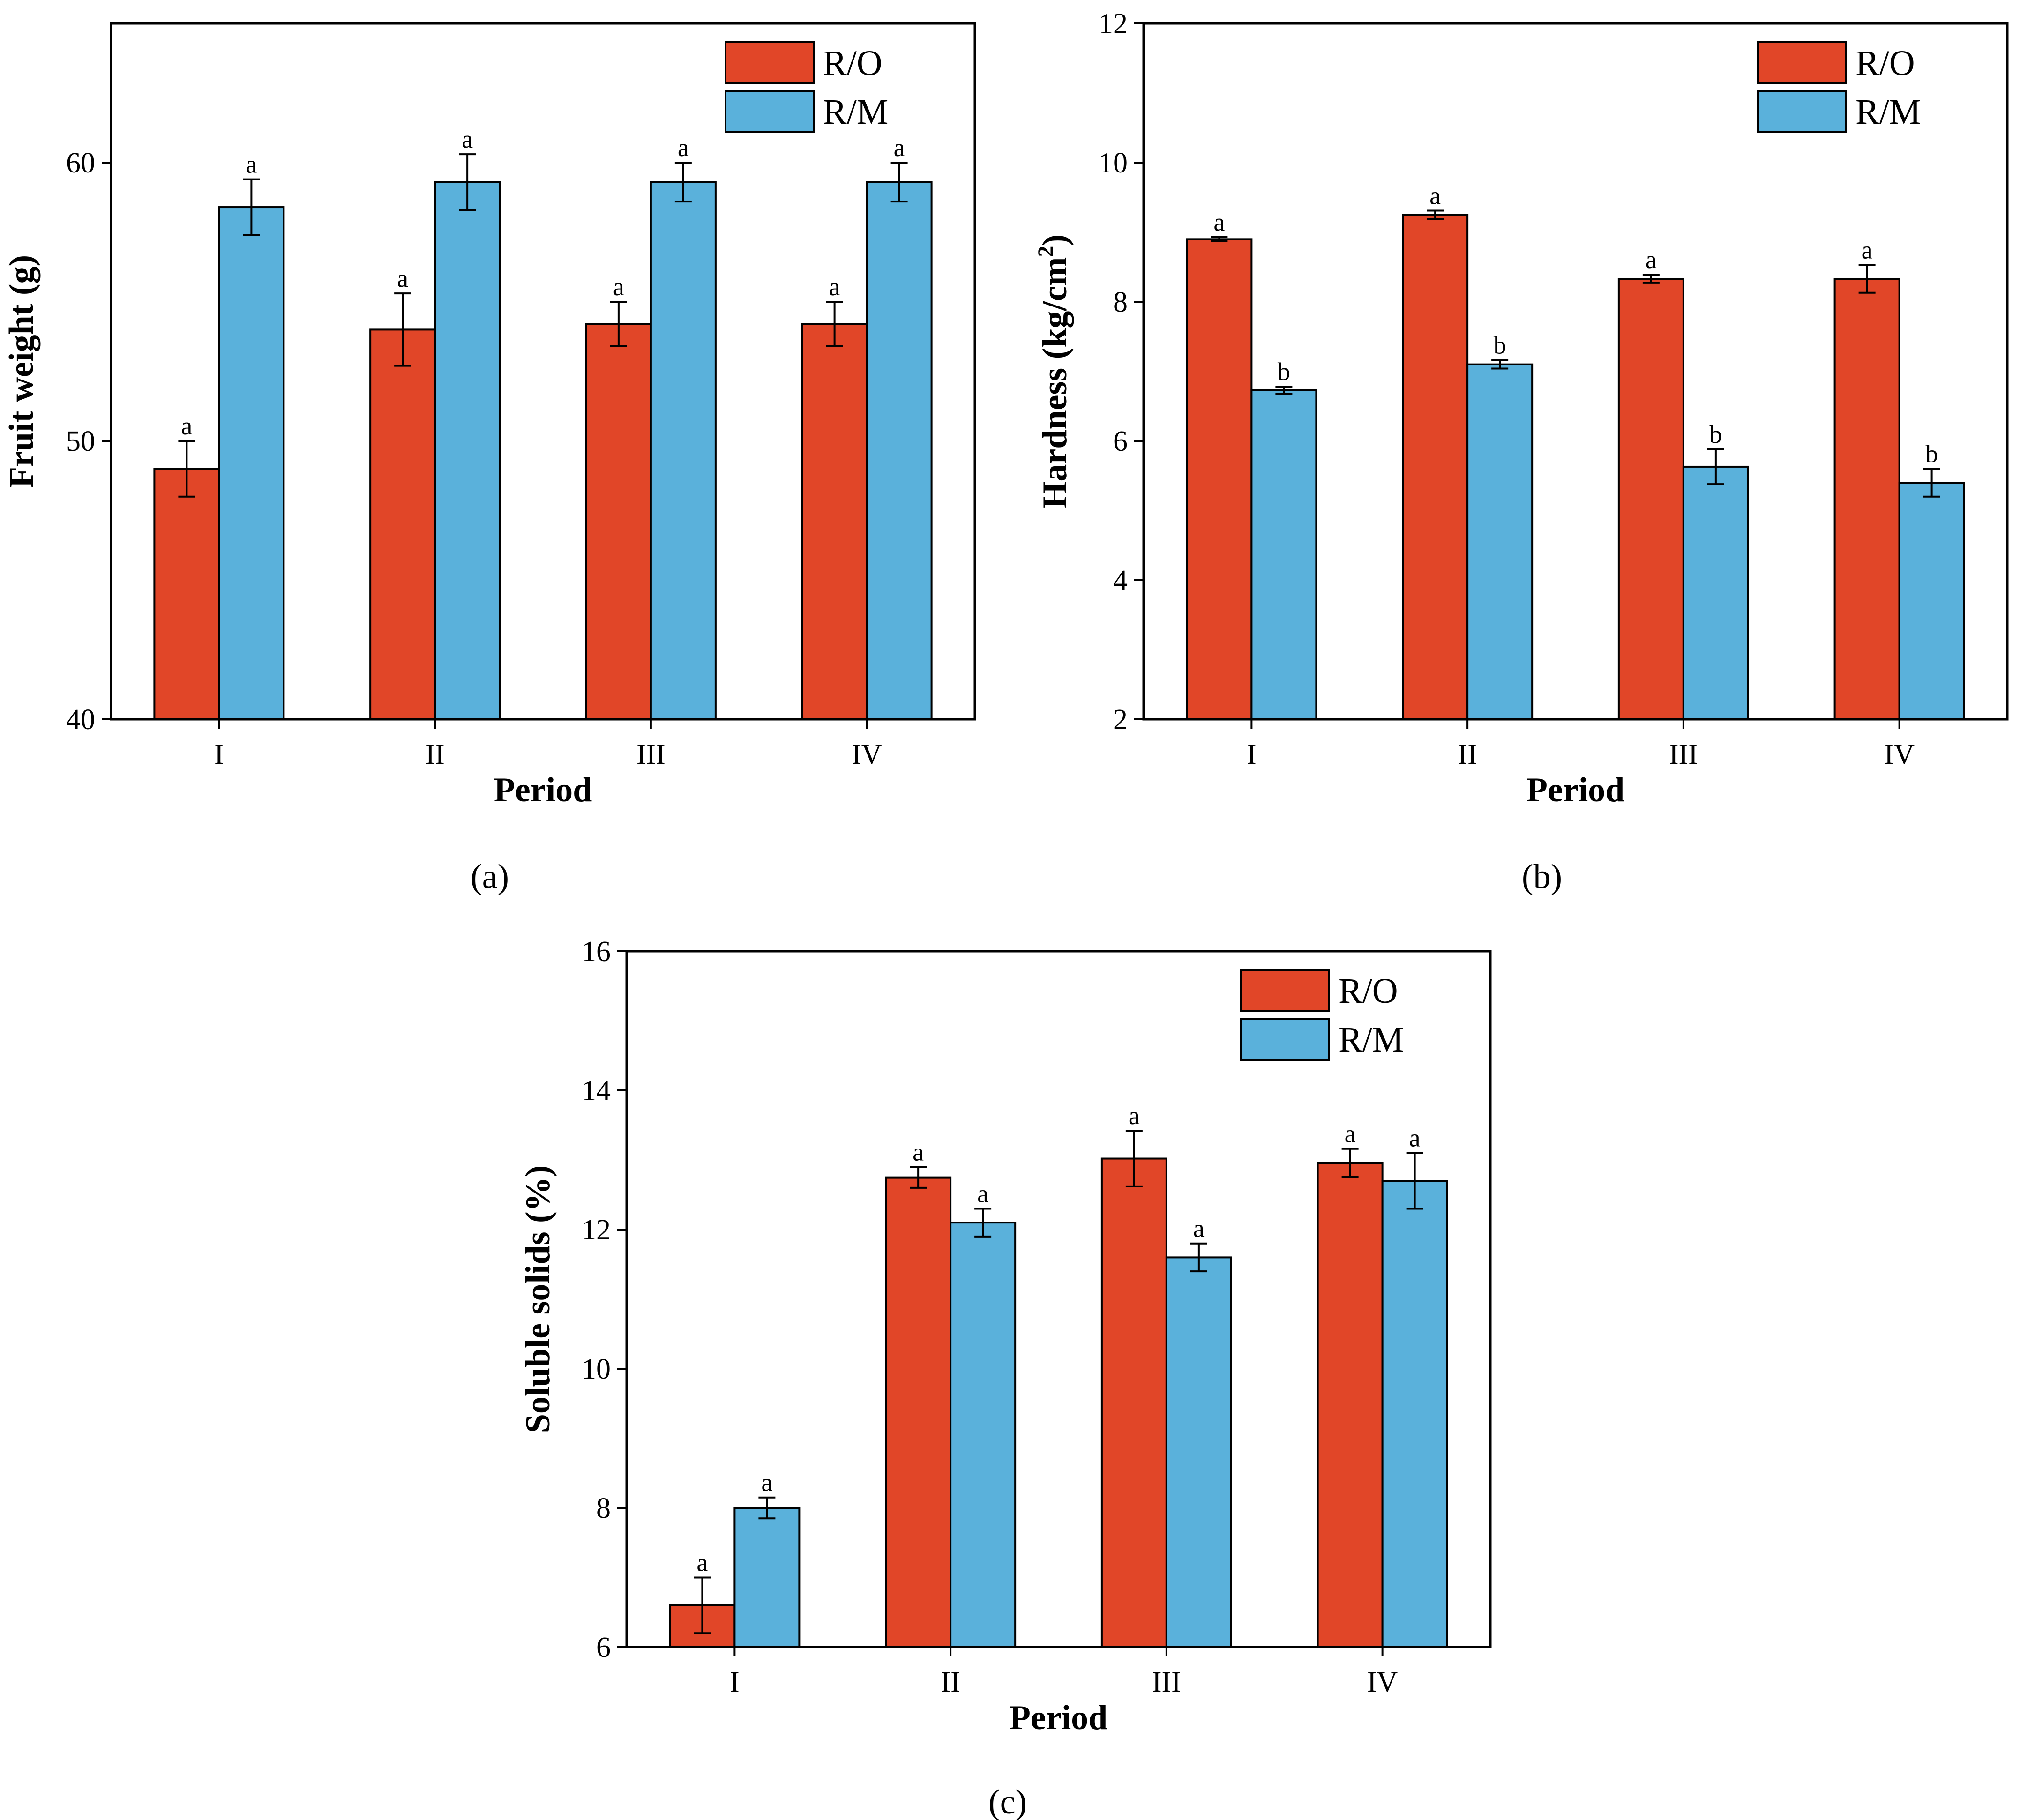 This screenshot has width=2020, height=1820. What do you see at coordinates (1121, 581) in the screenshot?
I see `y-tick-label: 4` at bounding box center [1121, 581].